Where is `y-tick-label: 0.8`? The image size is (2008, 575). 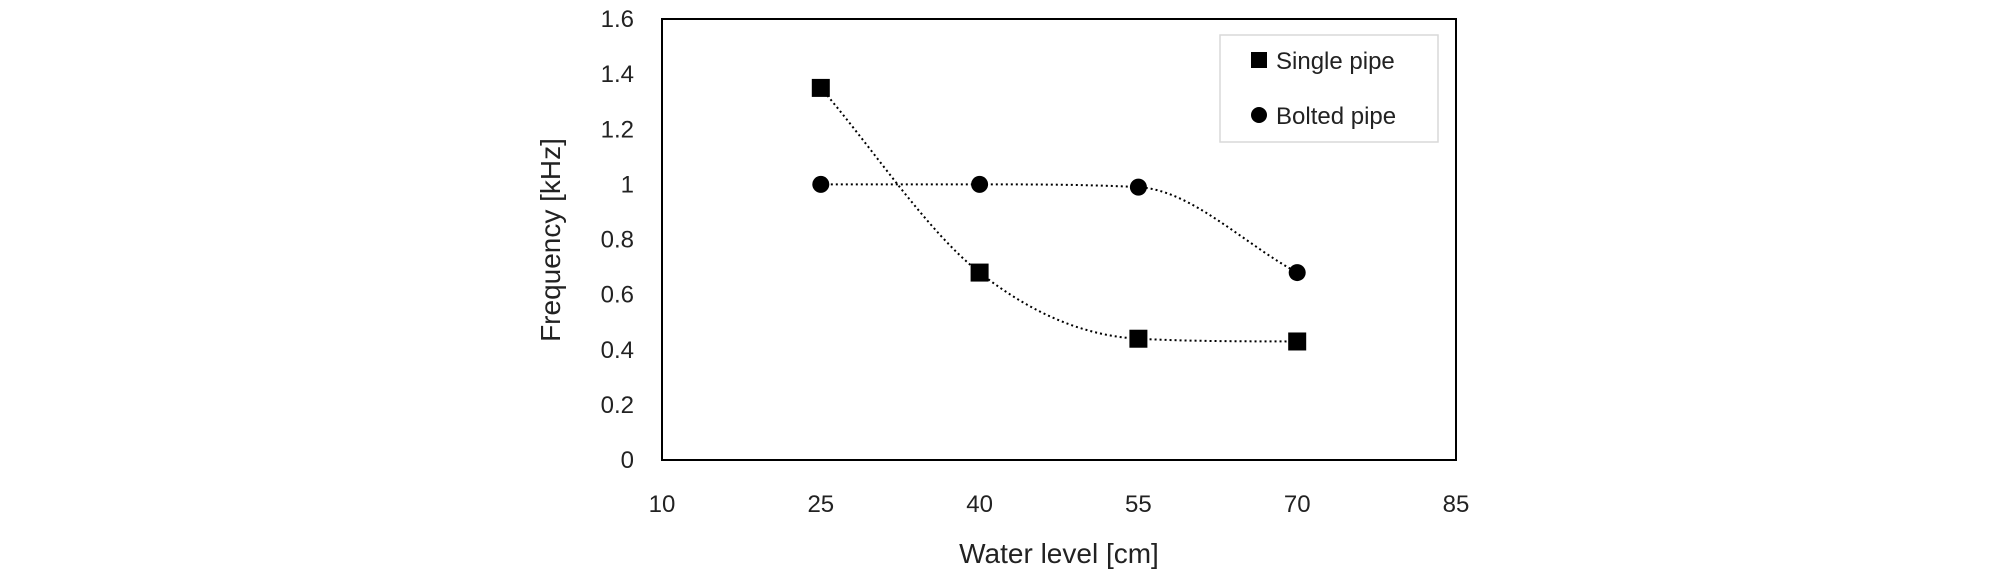 y-tick-label: 0.8 is located at coordinates (617, 240).